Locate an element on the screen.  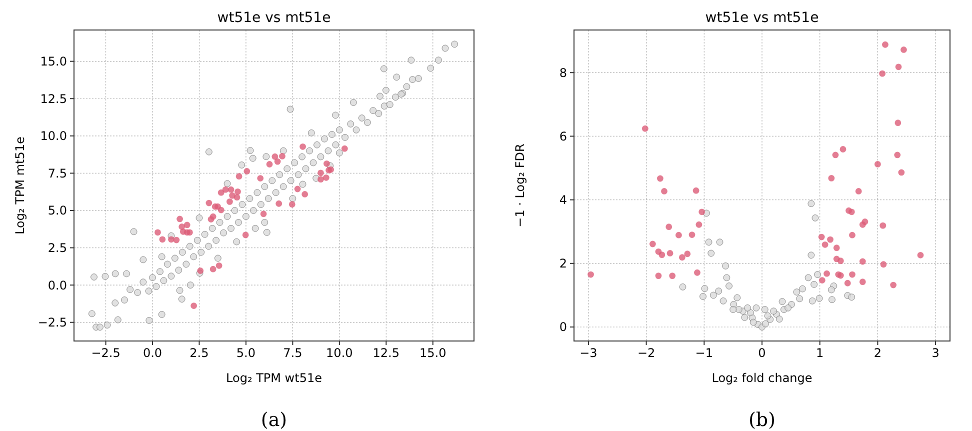
x-tick-label: 12.5 is located at coordinates (386, 353).